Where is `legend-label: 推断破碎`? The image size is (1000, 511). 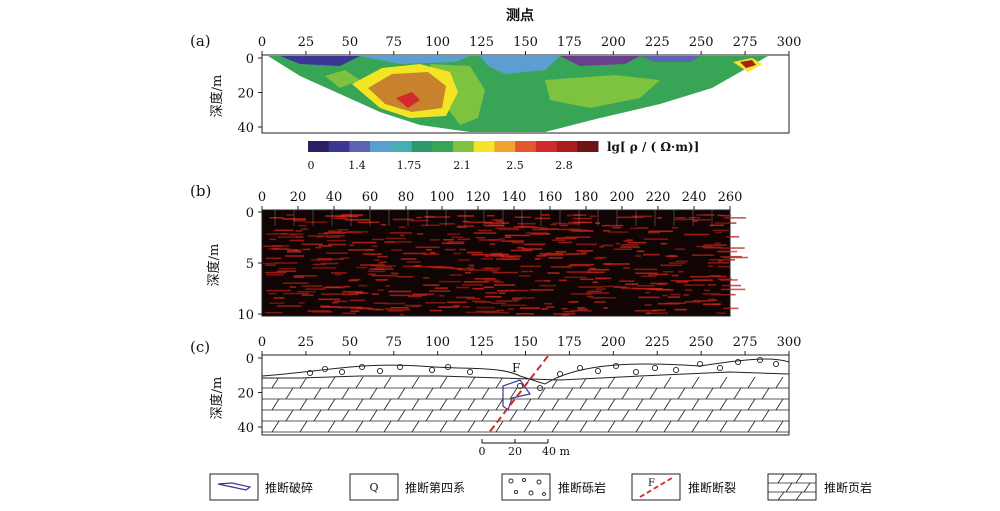 legend-label: 推断破碎 is located at coordinates (289, 487).